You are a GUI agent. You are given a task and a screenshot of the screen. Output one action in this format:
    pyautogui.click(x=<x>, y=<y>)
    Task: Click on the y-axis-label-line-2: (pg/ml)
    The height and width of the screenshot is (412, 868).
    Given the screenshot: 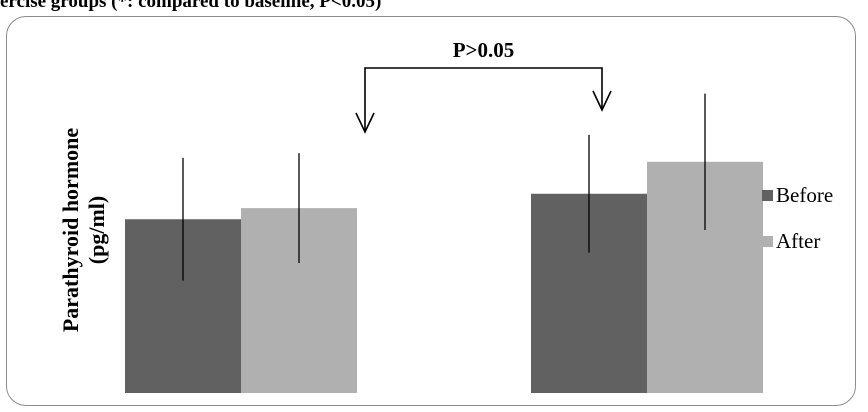 What is the action you would take?
    pyautogui.click(x=96, y=230)
    